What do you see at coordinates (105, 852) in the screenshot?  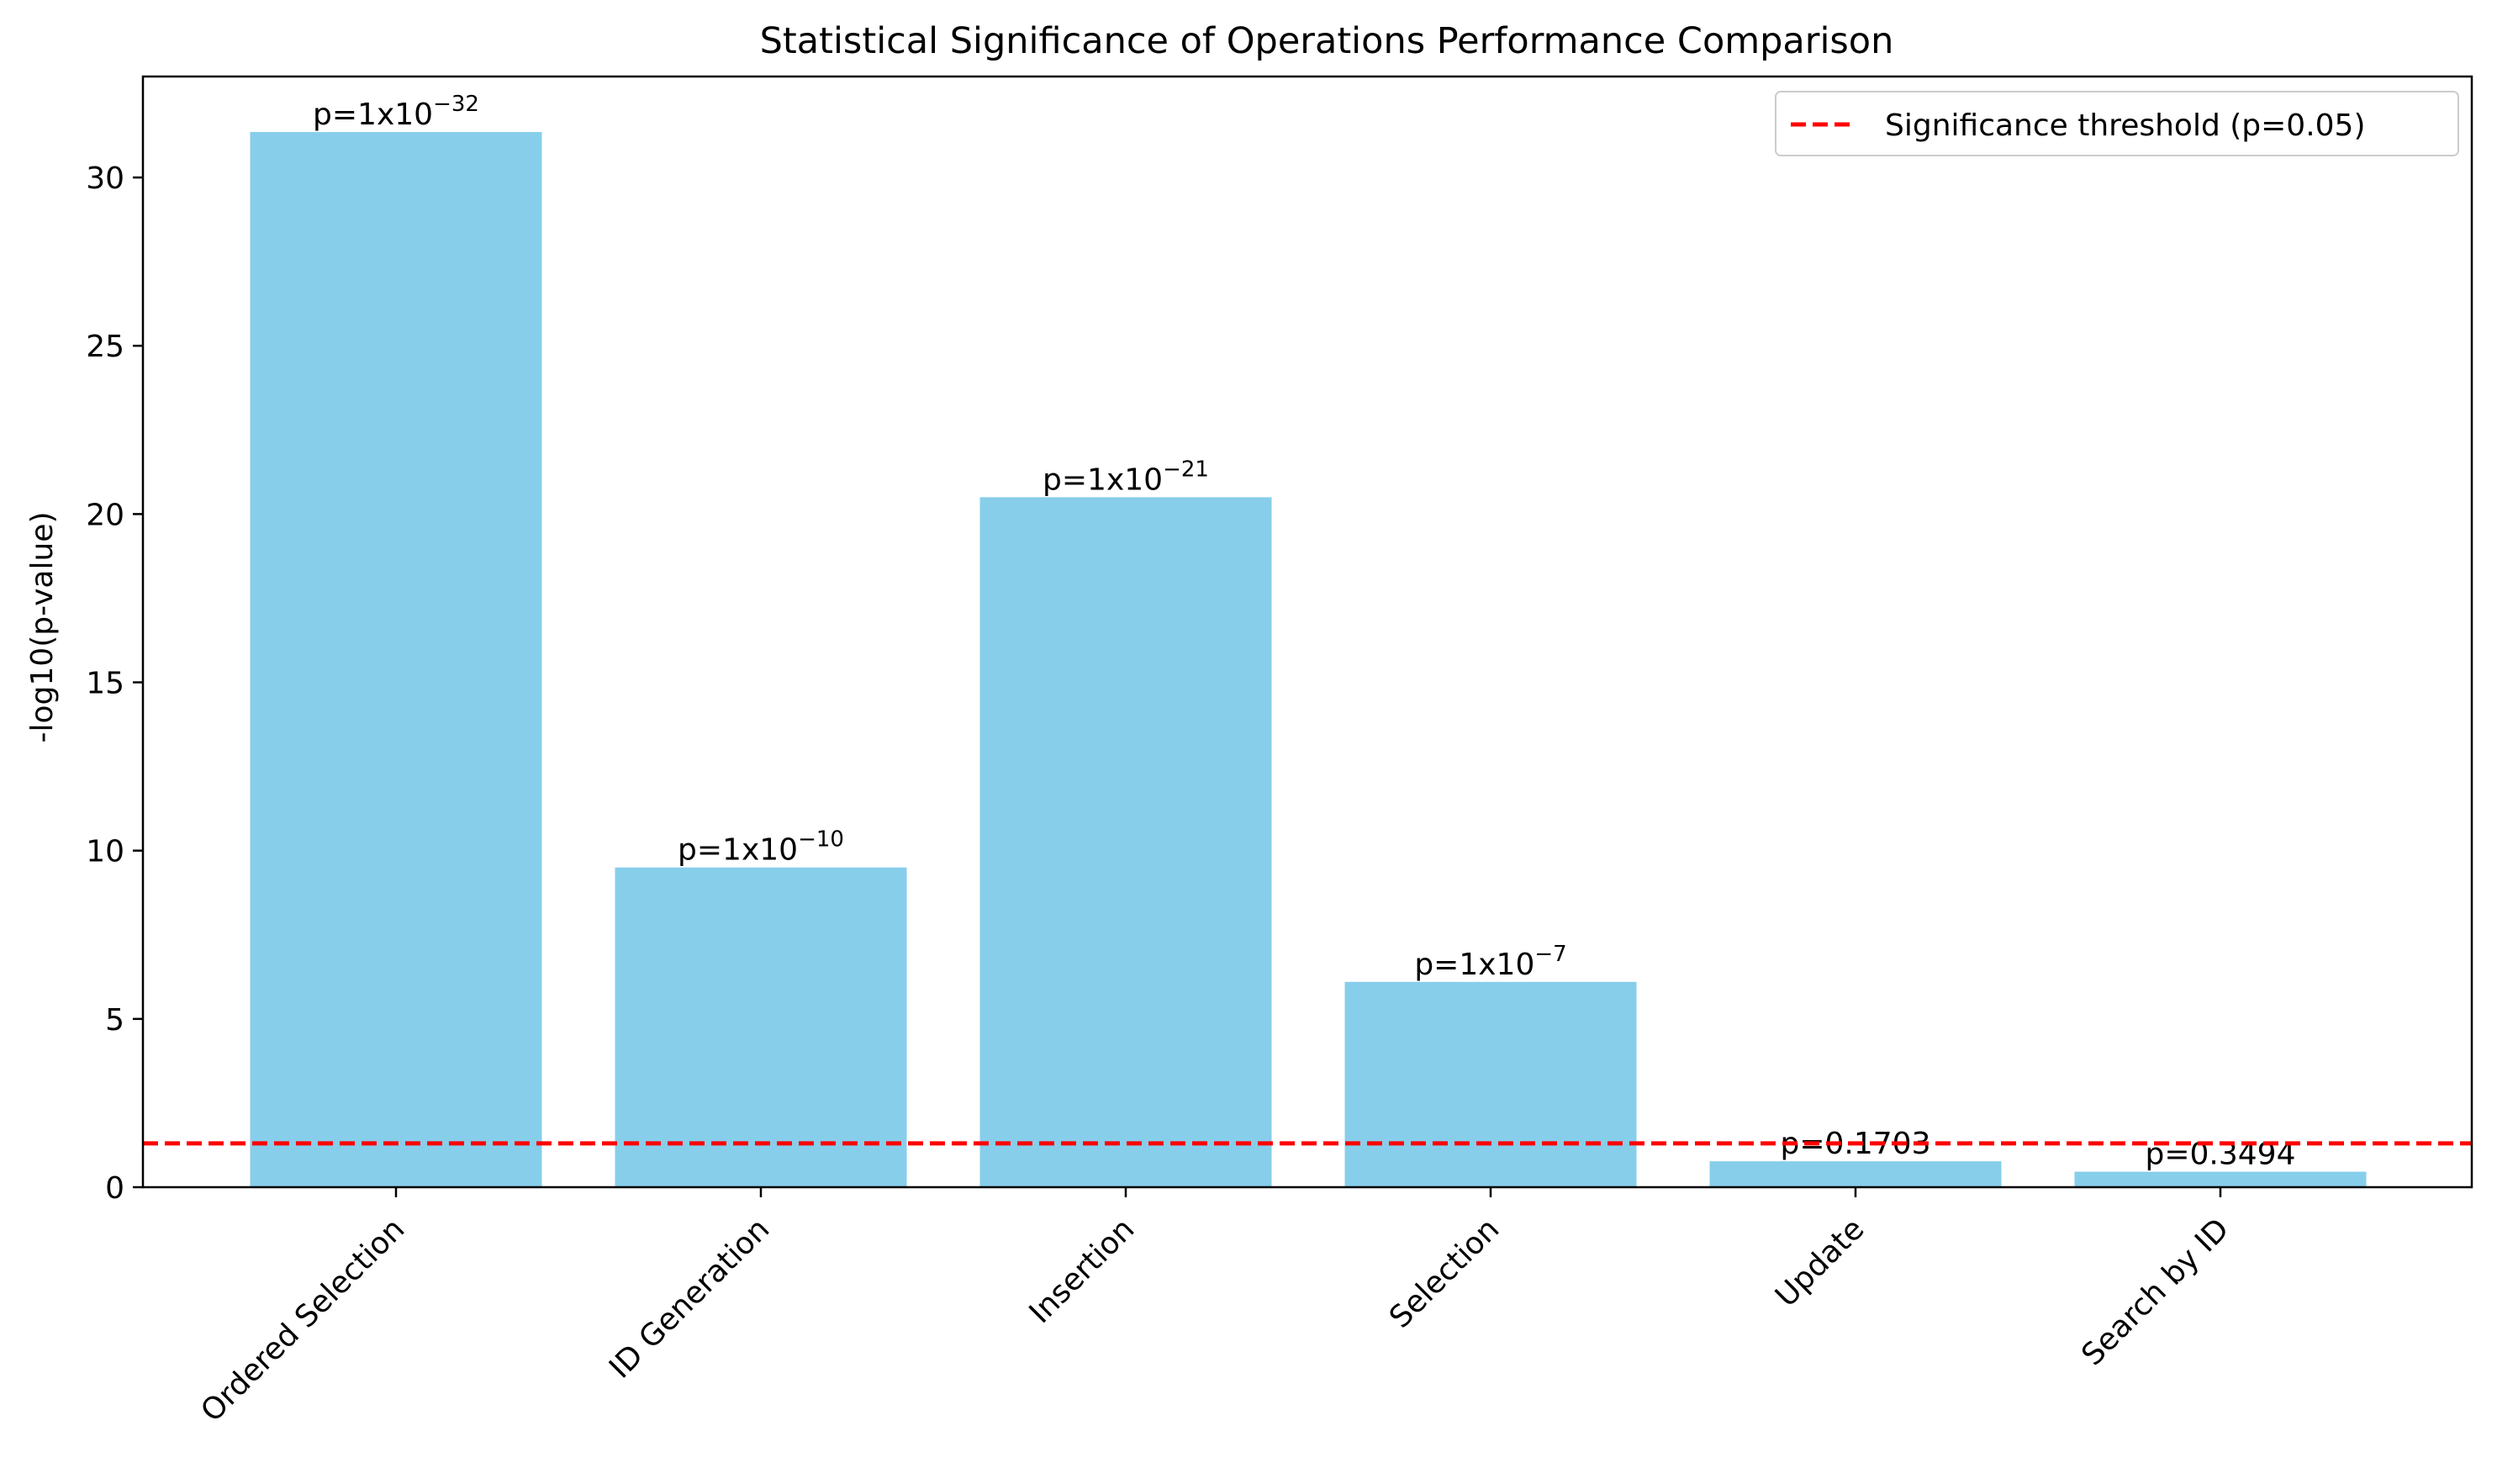 I see `y-tick-label: 10` at bounding box center [105, 852].